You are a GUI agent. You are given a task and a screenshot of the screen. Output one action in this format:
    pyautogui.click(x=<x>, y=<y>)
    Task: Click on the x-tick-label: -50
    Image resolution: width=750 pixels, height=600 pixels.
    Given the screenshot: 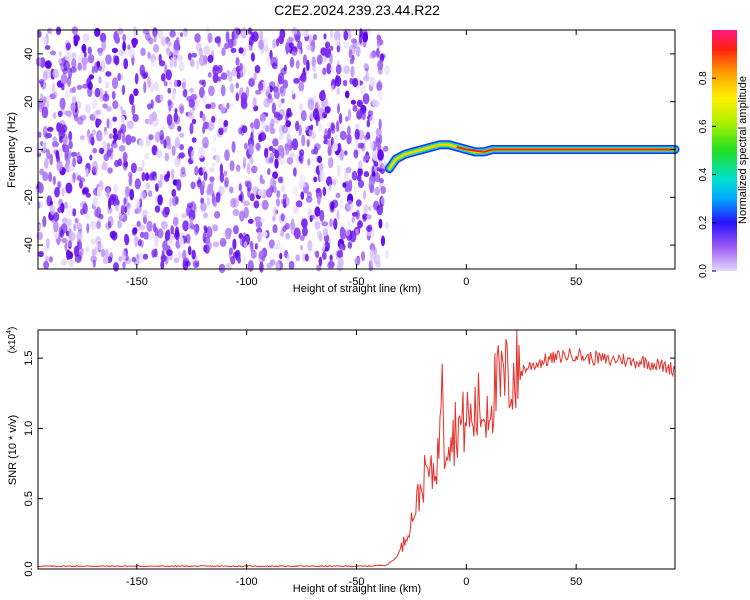 What is the action you would take?
    pyautogui.click(x=357, y=582)
    